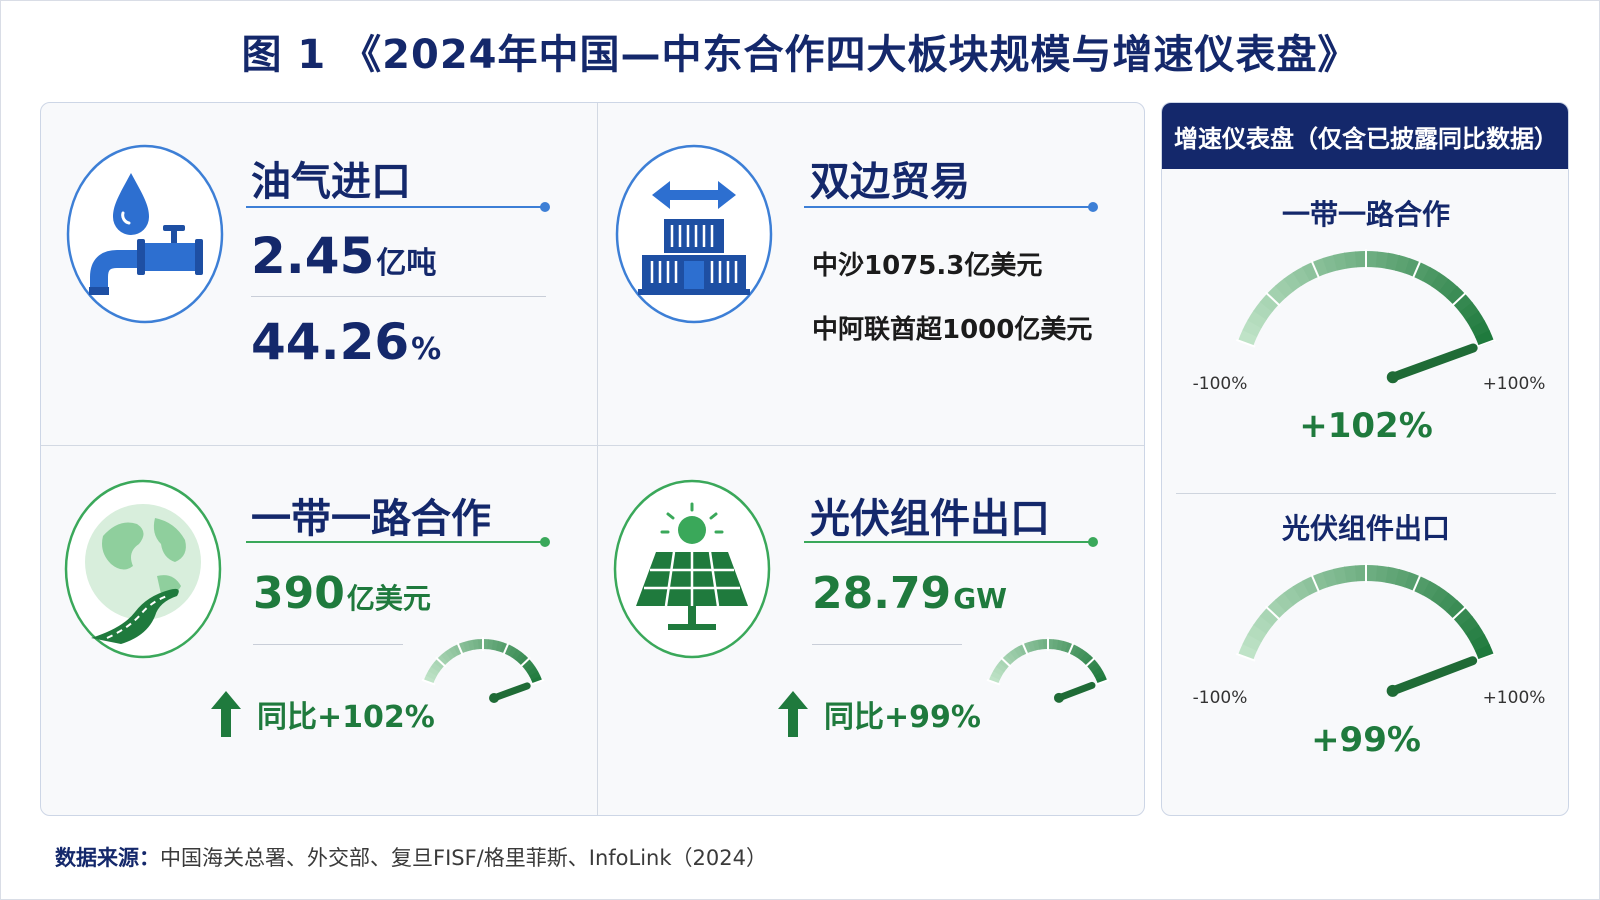 This screenshot has height=900, width=1600. What do you see at coordinates (1366, 493) in the screenshot?
I see `panel-separator` at bounding box center [1366, 493].